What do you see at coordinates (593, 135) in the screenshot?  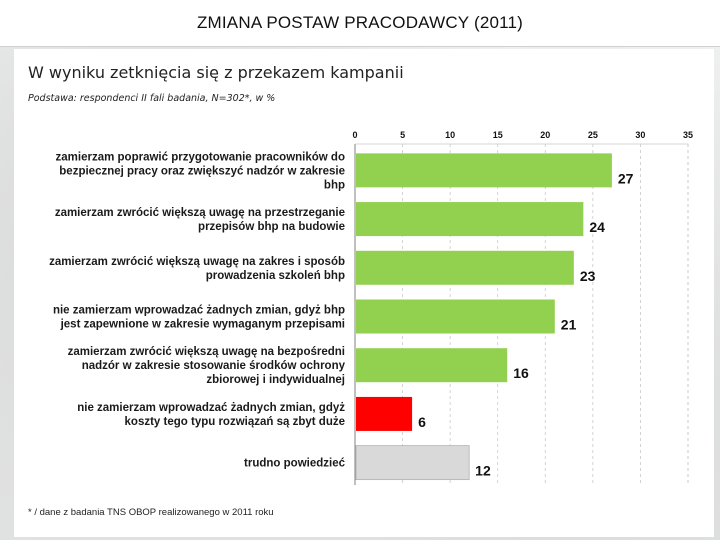 I see `x-tick-label: 25` at bounding box center [593, 135].